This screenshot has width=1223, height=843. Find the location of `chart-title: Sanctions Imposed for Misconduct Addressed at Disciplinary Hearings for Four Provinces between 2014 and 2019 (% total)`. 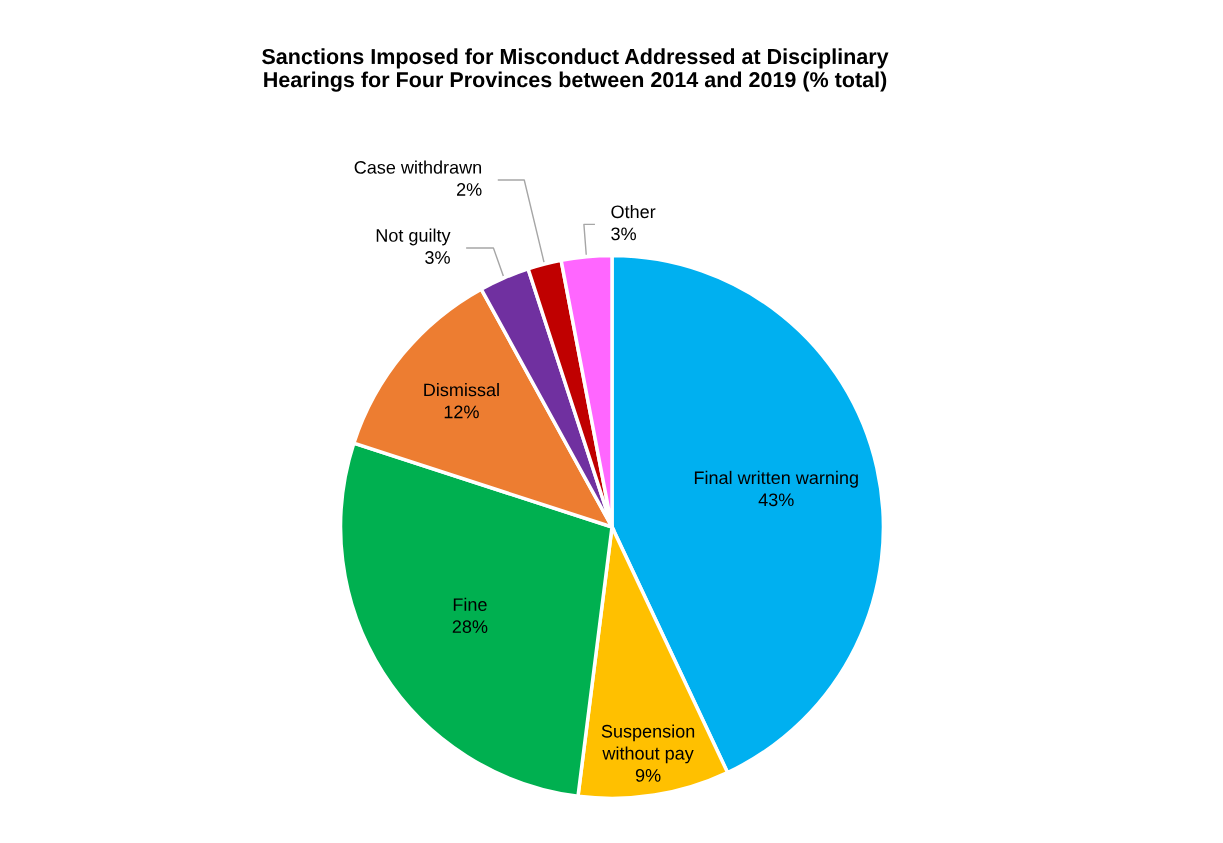

chart-title: Sanctions Imposed for Misconduct Addressed at Disciplinary Hearings for Four Provinces between 2014 and 2019 (% total) is located at coordinates (575, 70).